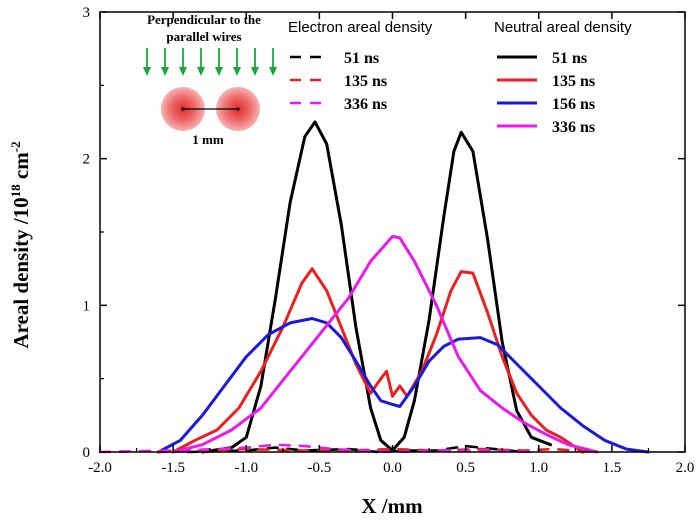 This screenshot has width=700, height=527. What do you see at coordinates (21, 272) in the screenshot?
I see `y-axis-title-prefix: Areal density /10` at bounding box center [21, 272].